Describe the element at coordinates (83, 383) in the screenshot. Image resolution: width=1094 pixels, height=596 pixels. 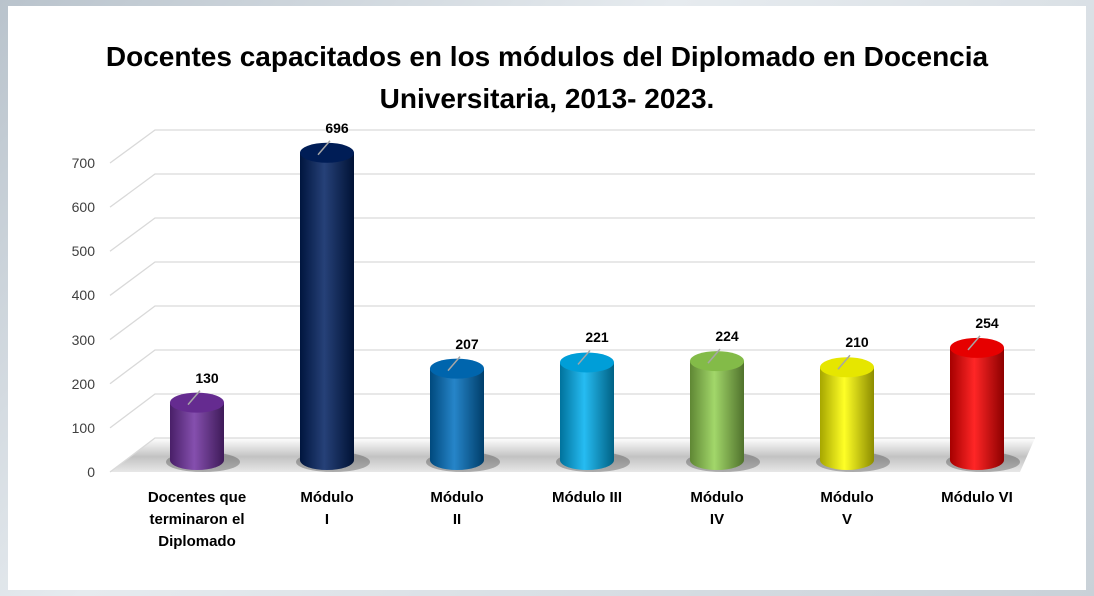
I see `y-tick-label: 200` at that location.